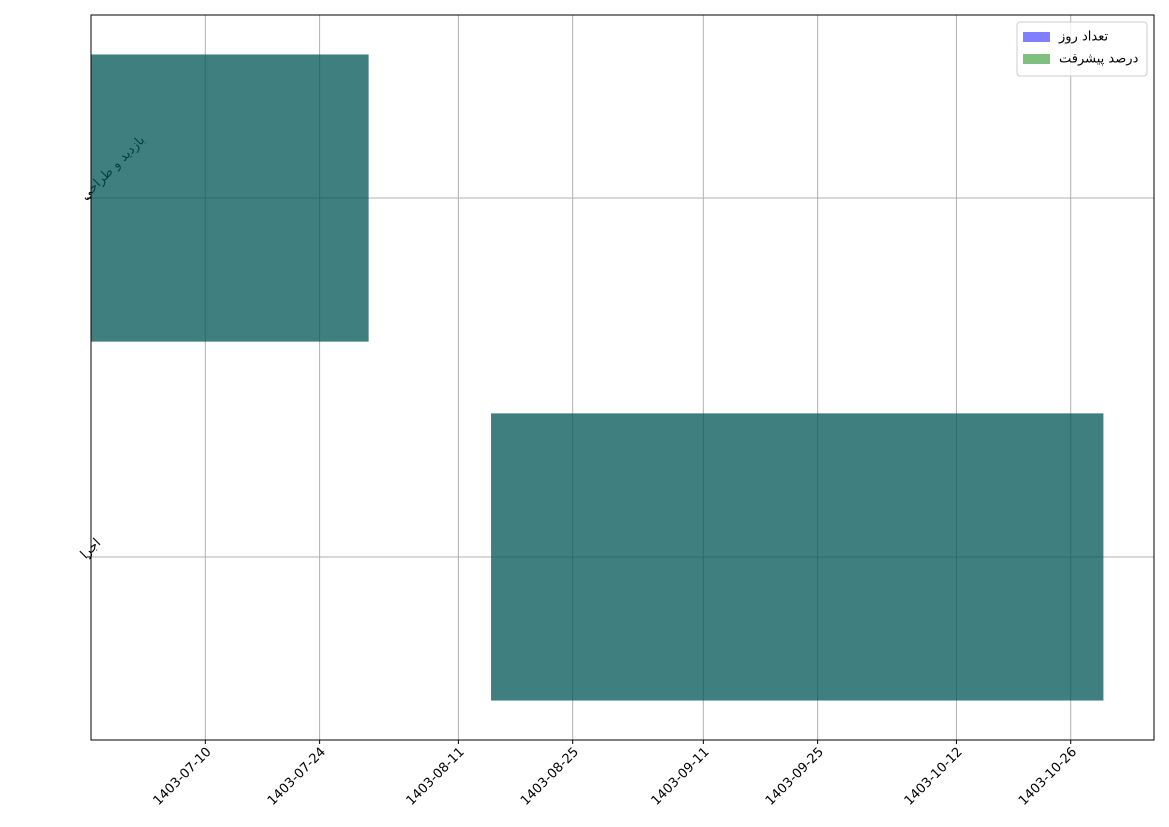 This screenshot has height=827, width=1169. I want to click on x-tick-label: 1403-07-24, so click(297, 777).